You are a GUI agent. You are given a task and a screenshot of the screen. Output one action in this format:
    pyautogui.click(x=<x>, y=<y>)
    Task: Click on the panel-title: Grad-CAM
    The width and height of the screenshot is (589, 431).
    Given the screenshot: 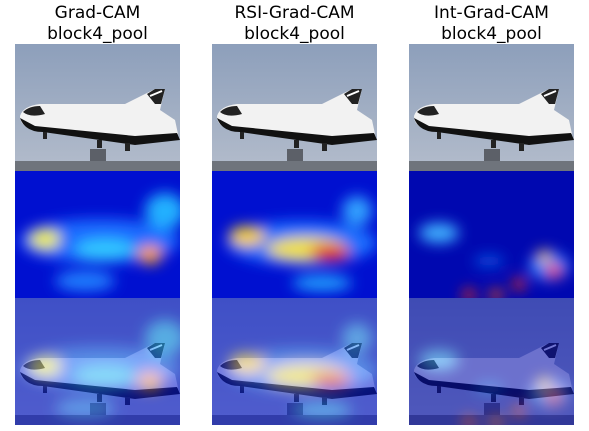 What is the action you would take?
    pyautogui.click(x=98, y=13)
    